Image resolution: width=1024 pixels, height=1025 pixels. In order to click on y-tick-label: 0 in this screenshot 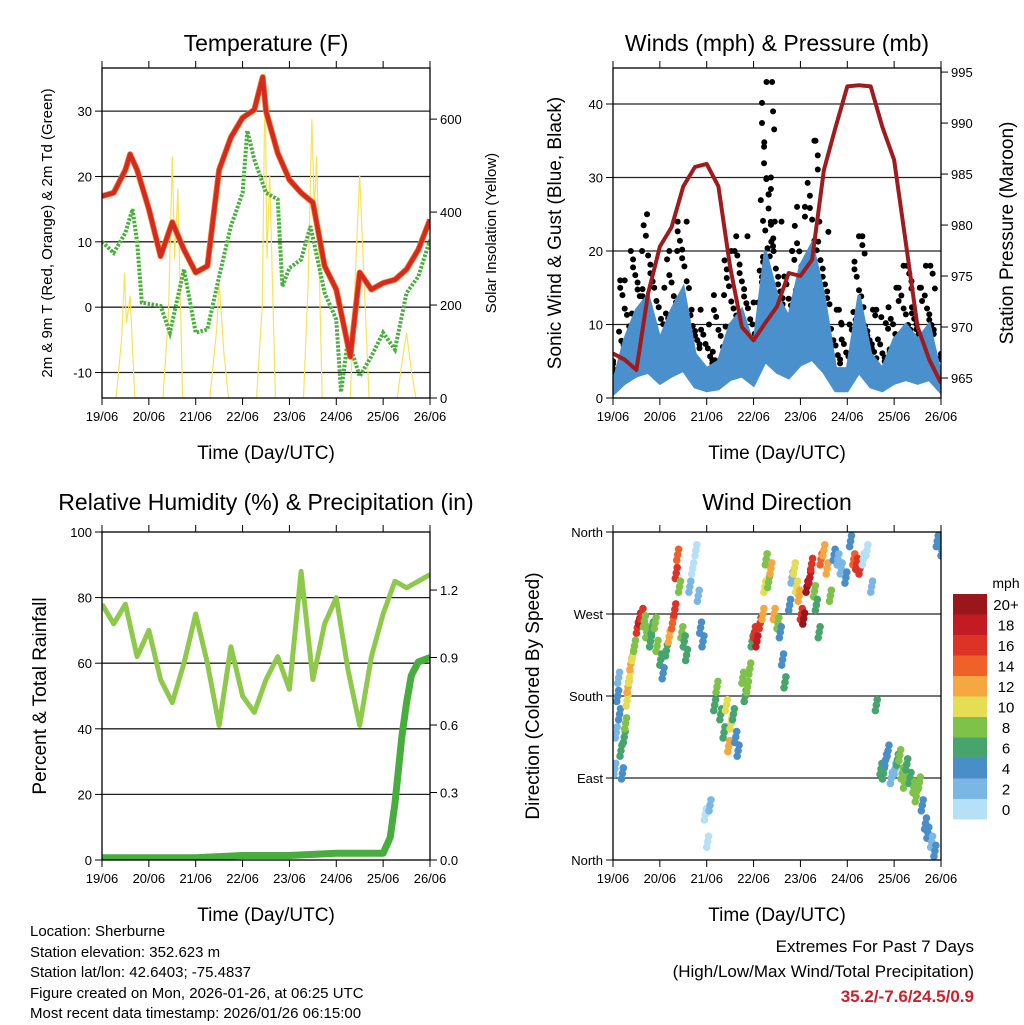, I will do `click(599, 398)`.